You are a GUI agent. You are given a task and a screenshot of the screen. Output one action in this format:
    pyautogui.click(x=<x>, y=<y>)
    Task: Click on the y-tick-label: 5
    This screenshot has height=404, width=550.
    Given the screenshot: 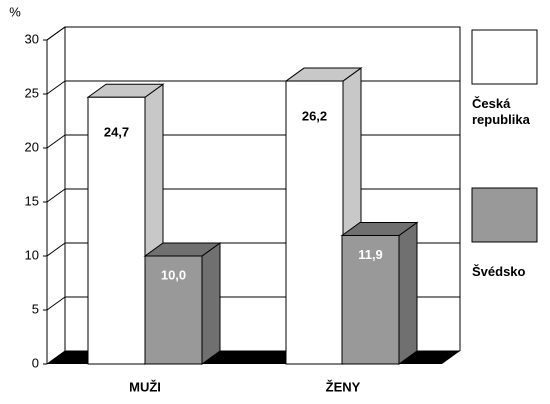 What is the action you would take?
    pyautogui.click(x=35, y=308)
    